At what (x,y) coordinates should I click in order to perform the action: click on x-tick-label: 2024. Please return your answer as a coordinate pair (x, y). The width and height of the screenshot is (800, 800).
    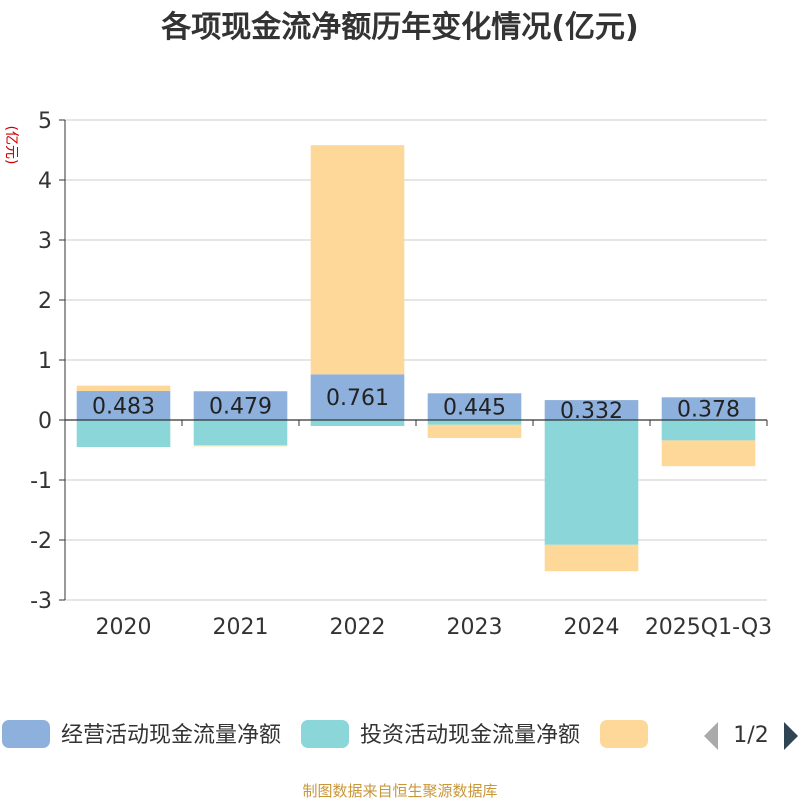
    Looking at the image, I should click on (592, 627).